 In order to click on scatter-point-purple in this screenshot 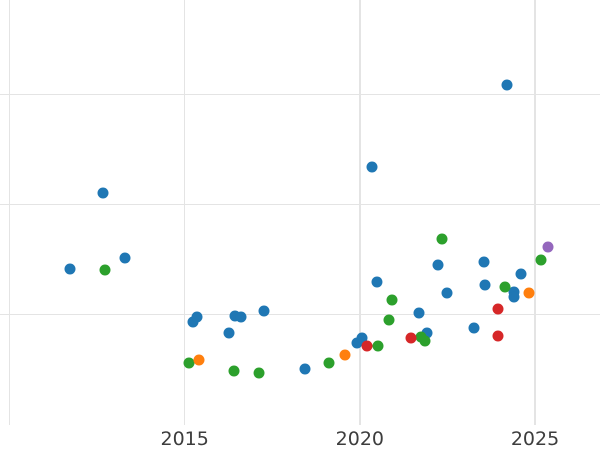, I will do `click(548, 246)`.